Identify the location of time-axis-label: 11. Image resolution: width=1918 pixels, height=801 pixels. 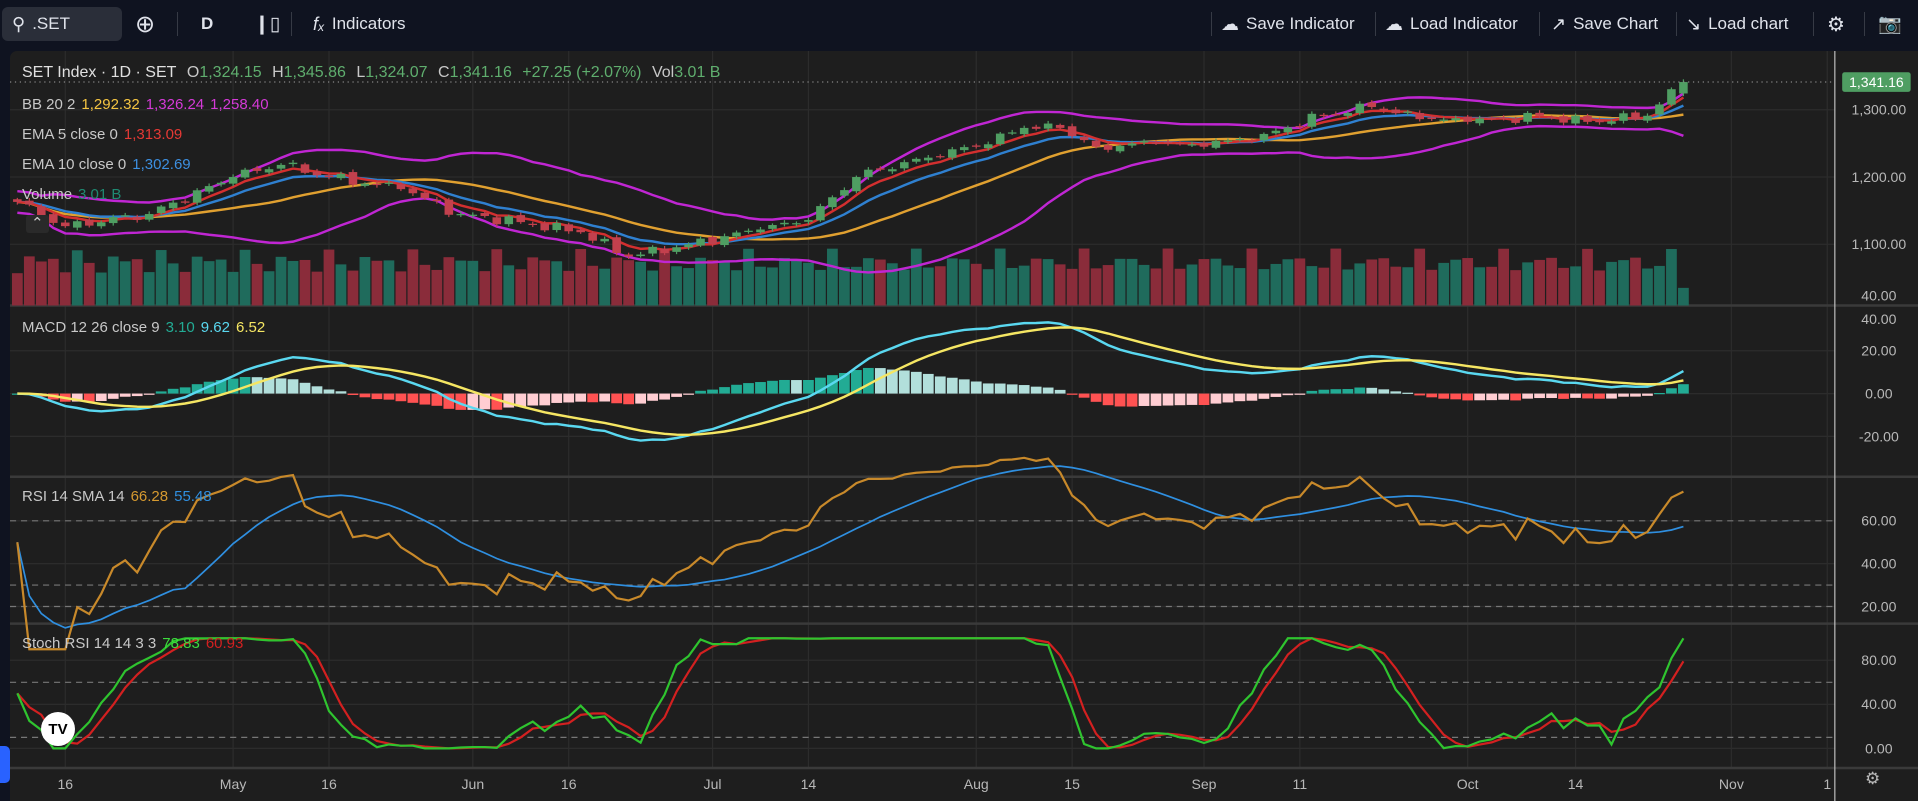
(1300, 784).